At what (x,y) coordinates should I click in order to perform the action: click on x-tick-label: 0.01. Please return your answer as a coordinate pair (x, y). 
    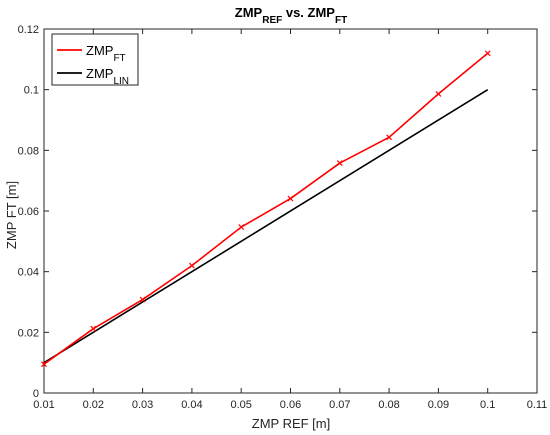
    Looking at the image, I should click on (43, 405).